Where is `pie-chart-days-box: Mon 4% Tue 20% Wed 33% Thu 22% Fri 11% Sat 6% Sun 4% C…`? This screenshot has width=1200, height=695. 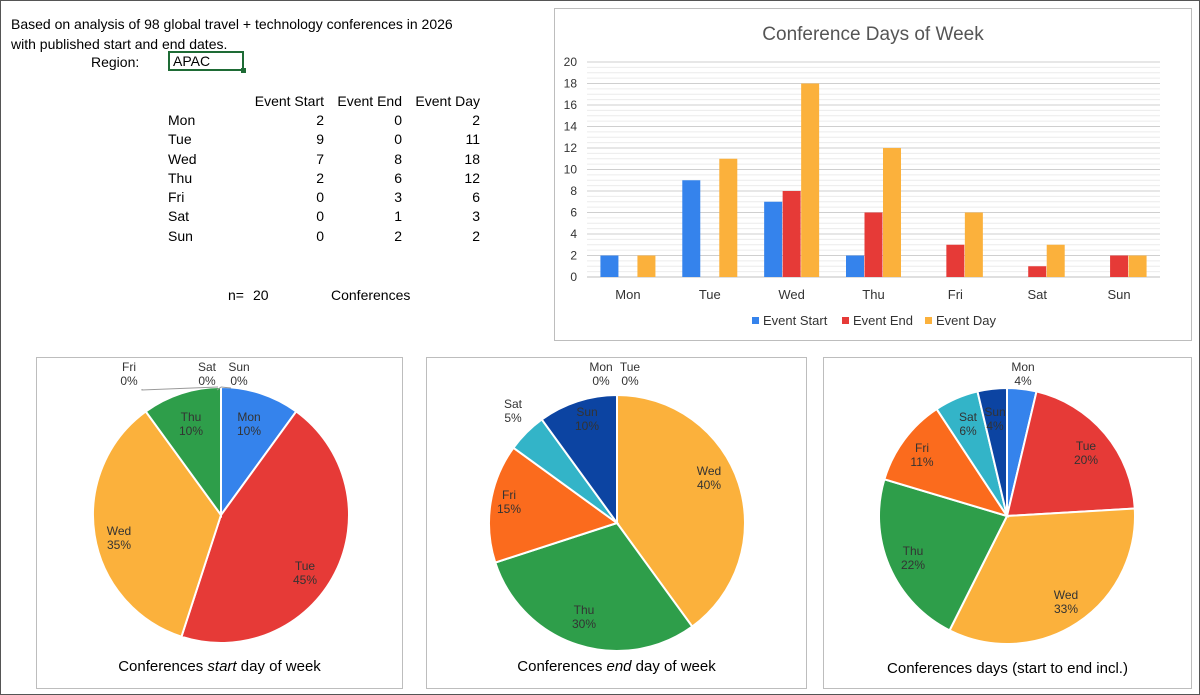
pie-chart-days-box: Mon 4% Tue 20% Wed 33% Thu 22% Fri 11% Sat 6% Sun 4% C… is located at coordinates (1007, 523).